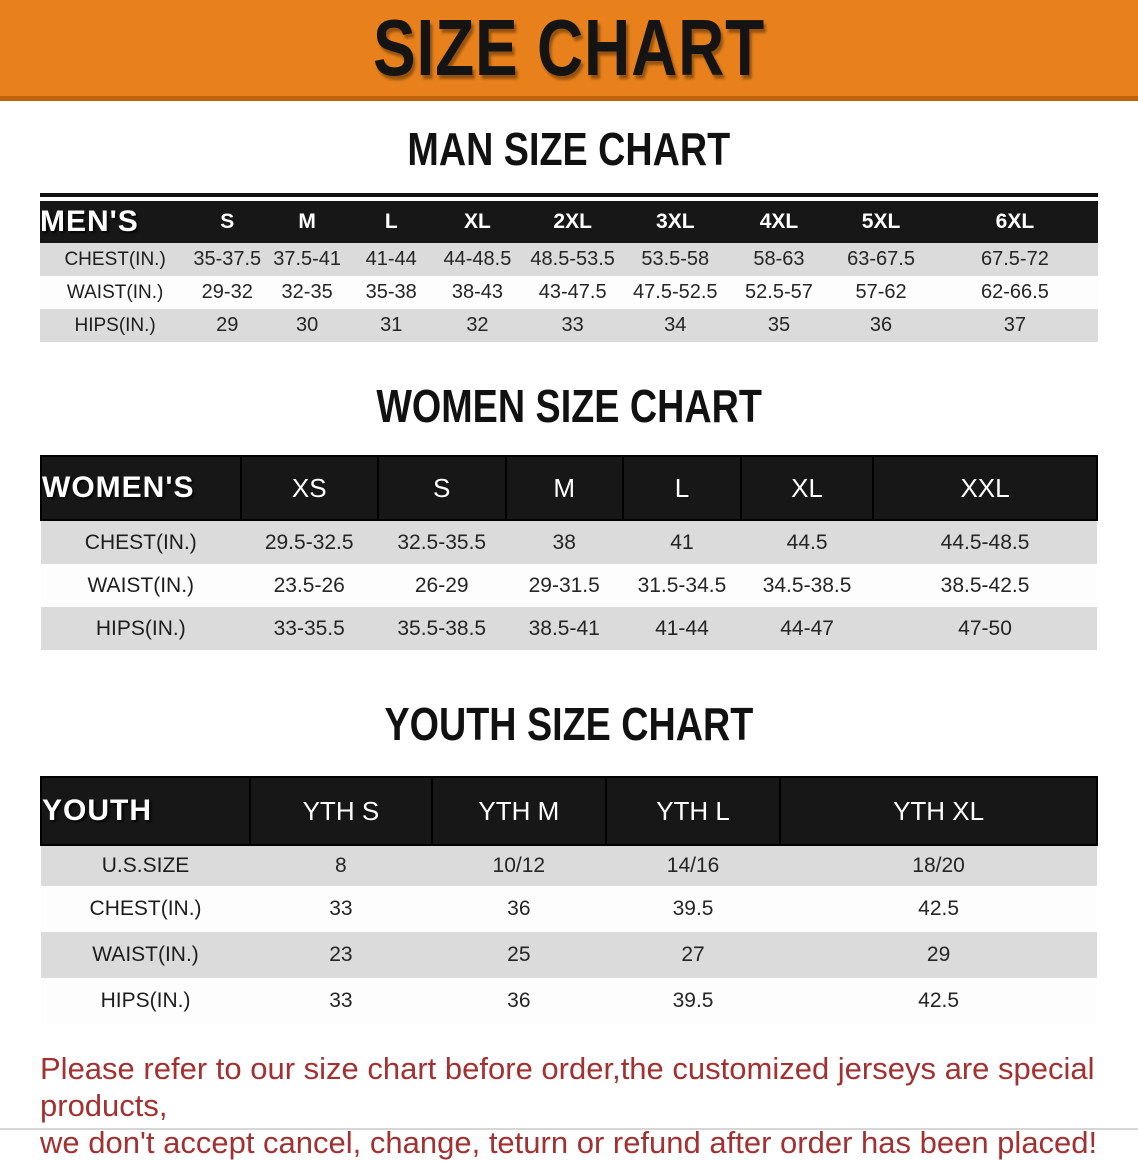 This screenshot has height=1161, width=1138. I want to click on cell: 10/12, so click(519, 865).